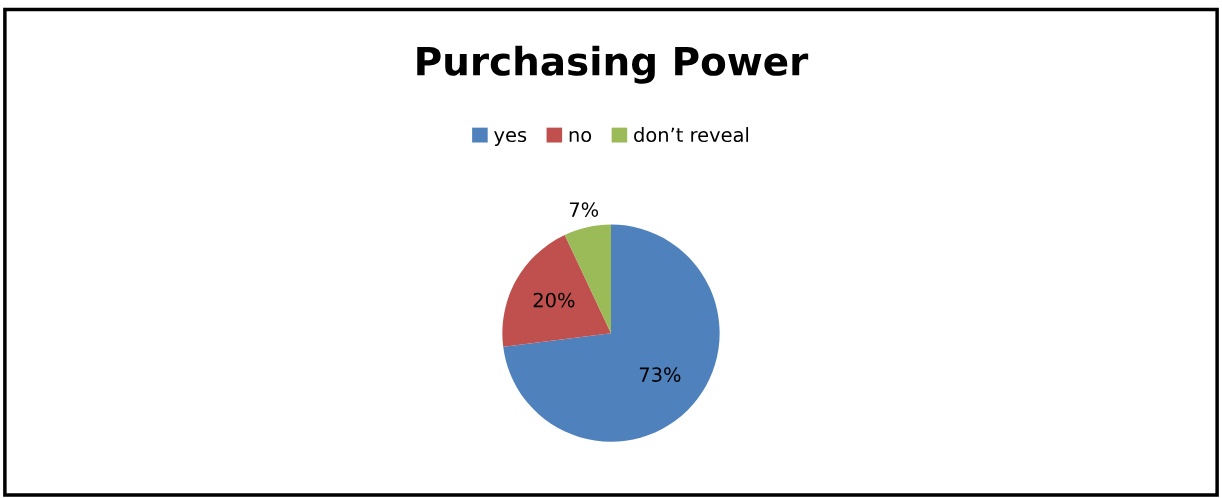  I want to click on data-label: 73%, so click(660, 374).